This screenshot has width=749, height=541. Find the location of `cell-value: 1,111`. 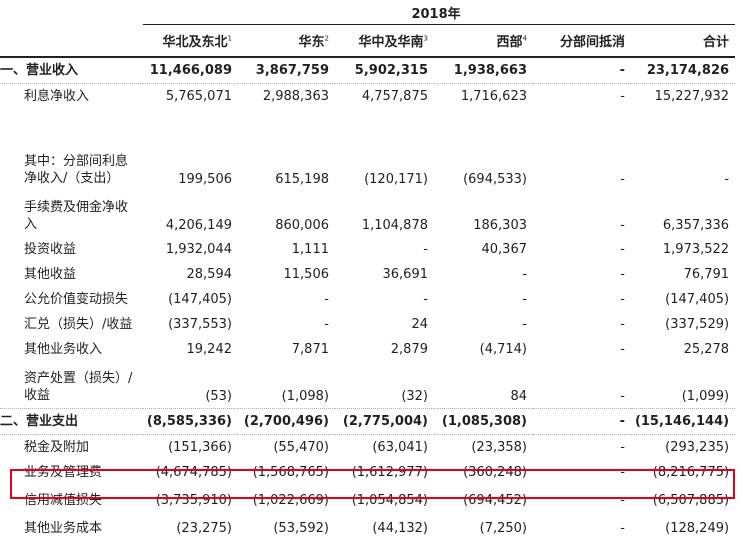

cell-value: 1,111 is located at coordinates (310, 249).